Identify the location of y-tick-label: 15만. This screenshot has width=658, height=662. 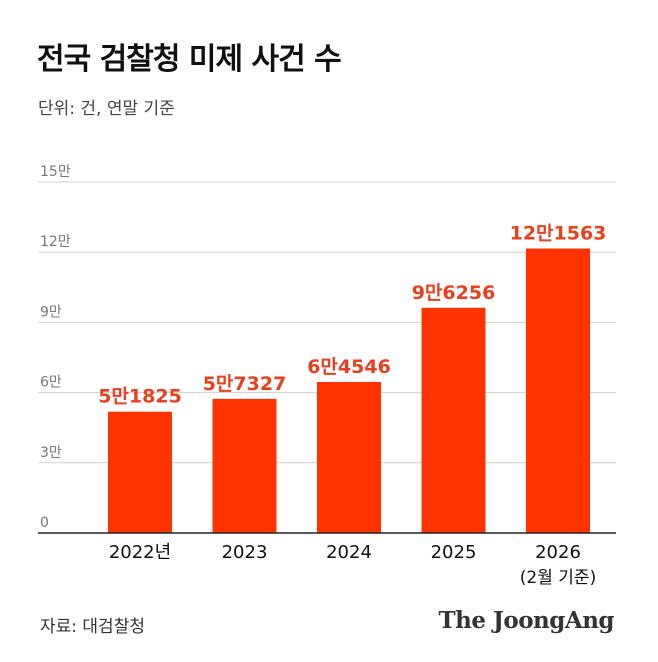
(55, 172).